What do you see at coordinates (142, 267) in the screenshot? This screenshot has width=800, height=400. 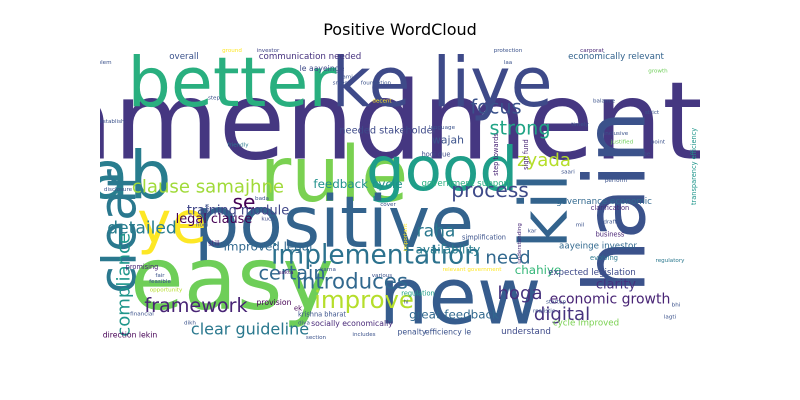 I see `word-promising: promising` at bounding box center [142, 267].